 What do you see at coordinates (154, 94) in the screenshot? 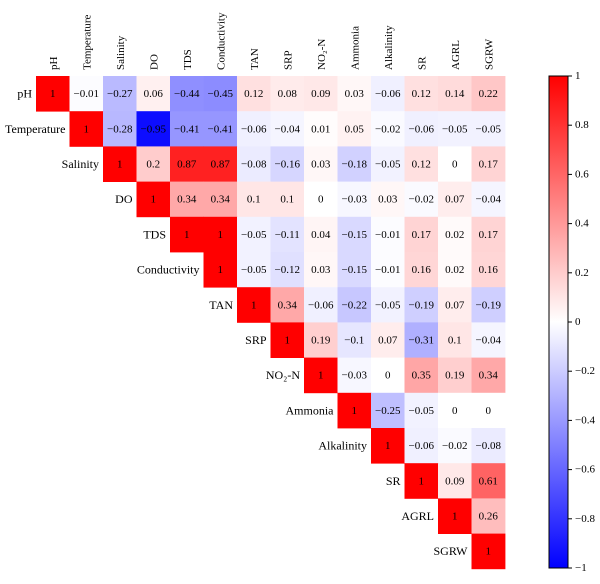
I see `cell-value: 0.06` at bounding box center [154, 94].